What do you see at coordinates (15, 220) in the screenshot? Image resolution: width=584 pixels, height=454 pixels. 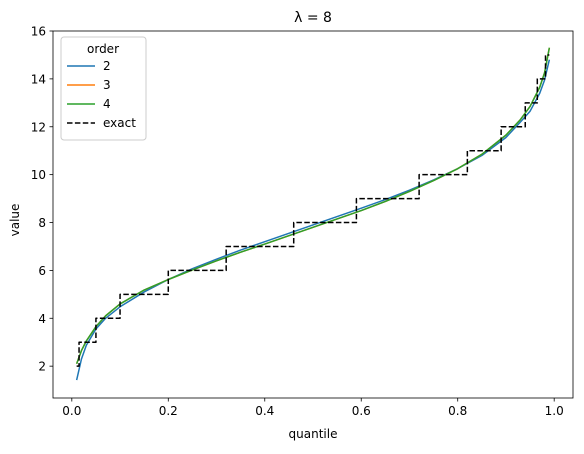 I see `y-axis-label: value` at bounding box center [15, 220].